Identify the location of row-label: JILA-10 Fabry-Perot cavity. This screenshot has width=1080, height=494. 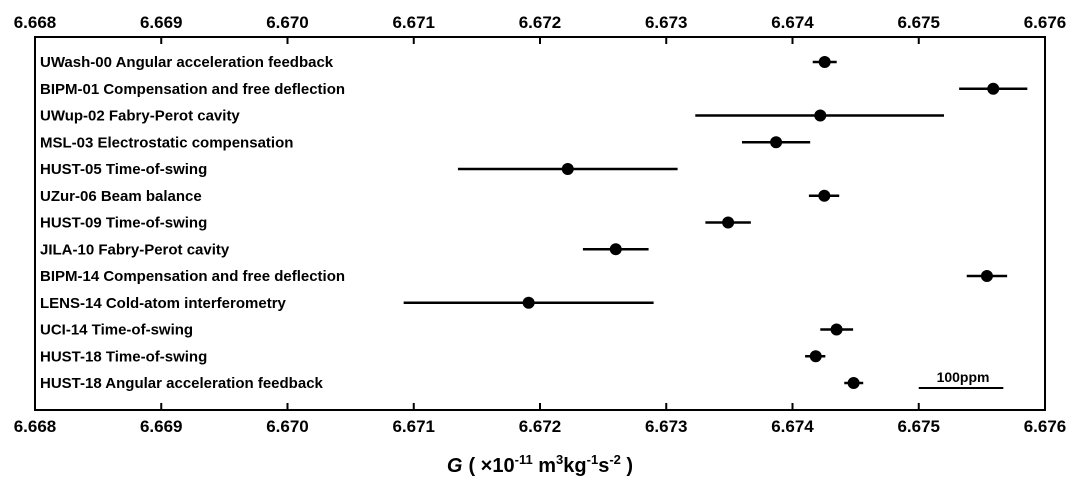
(135, 249).